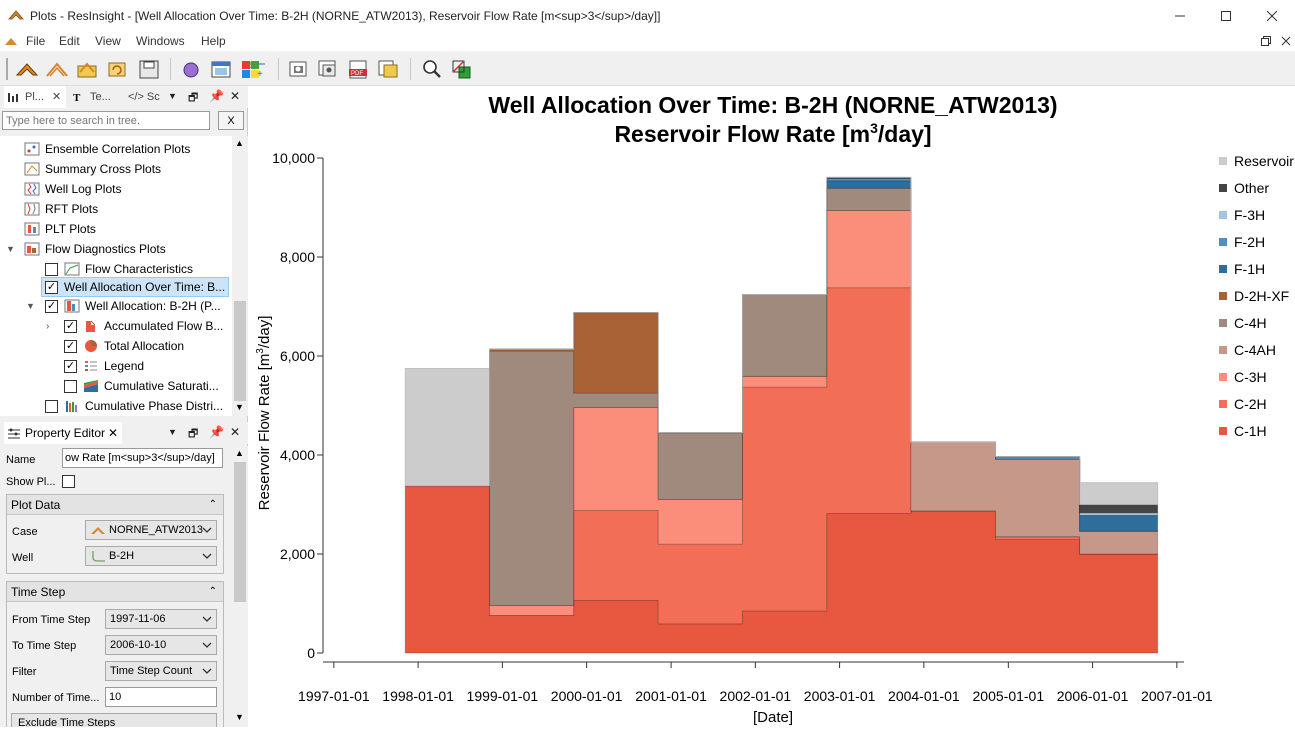  I want to click on filter-select: Time Step Count, so click(161, 671).